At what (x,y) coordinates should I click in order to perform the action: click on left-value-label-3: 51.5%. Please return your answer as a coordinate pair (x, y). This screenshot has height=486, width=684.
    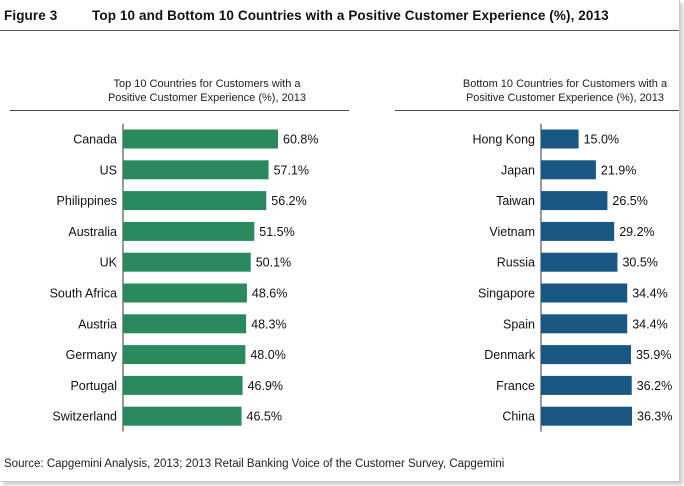
    Looking at the image, I should click on (276, 232).